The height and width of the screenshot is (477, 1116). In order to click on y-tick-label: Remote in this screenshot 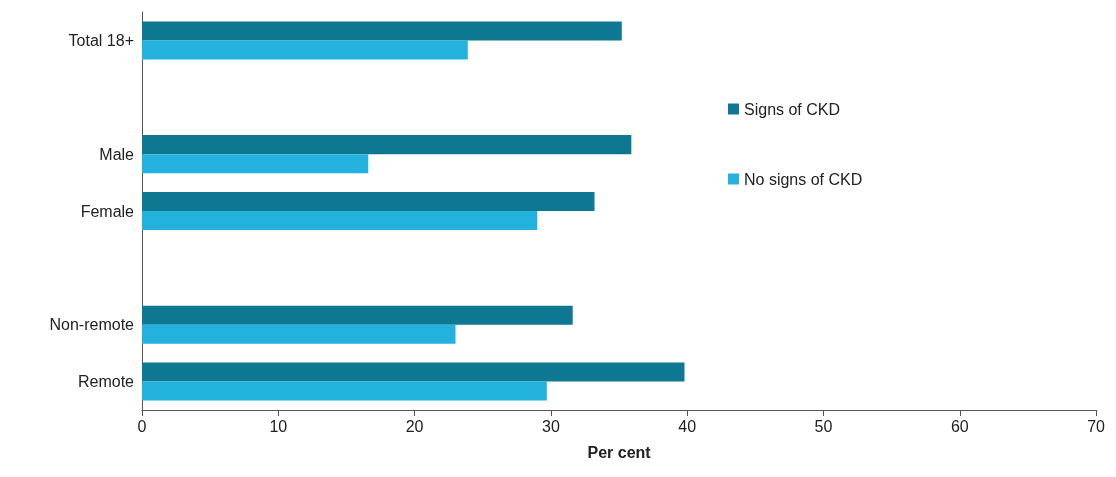, I will do `click(106, 382)`.